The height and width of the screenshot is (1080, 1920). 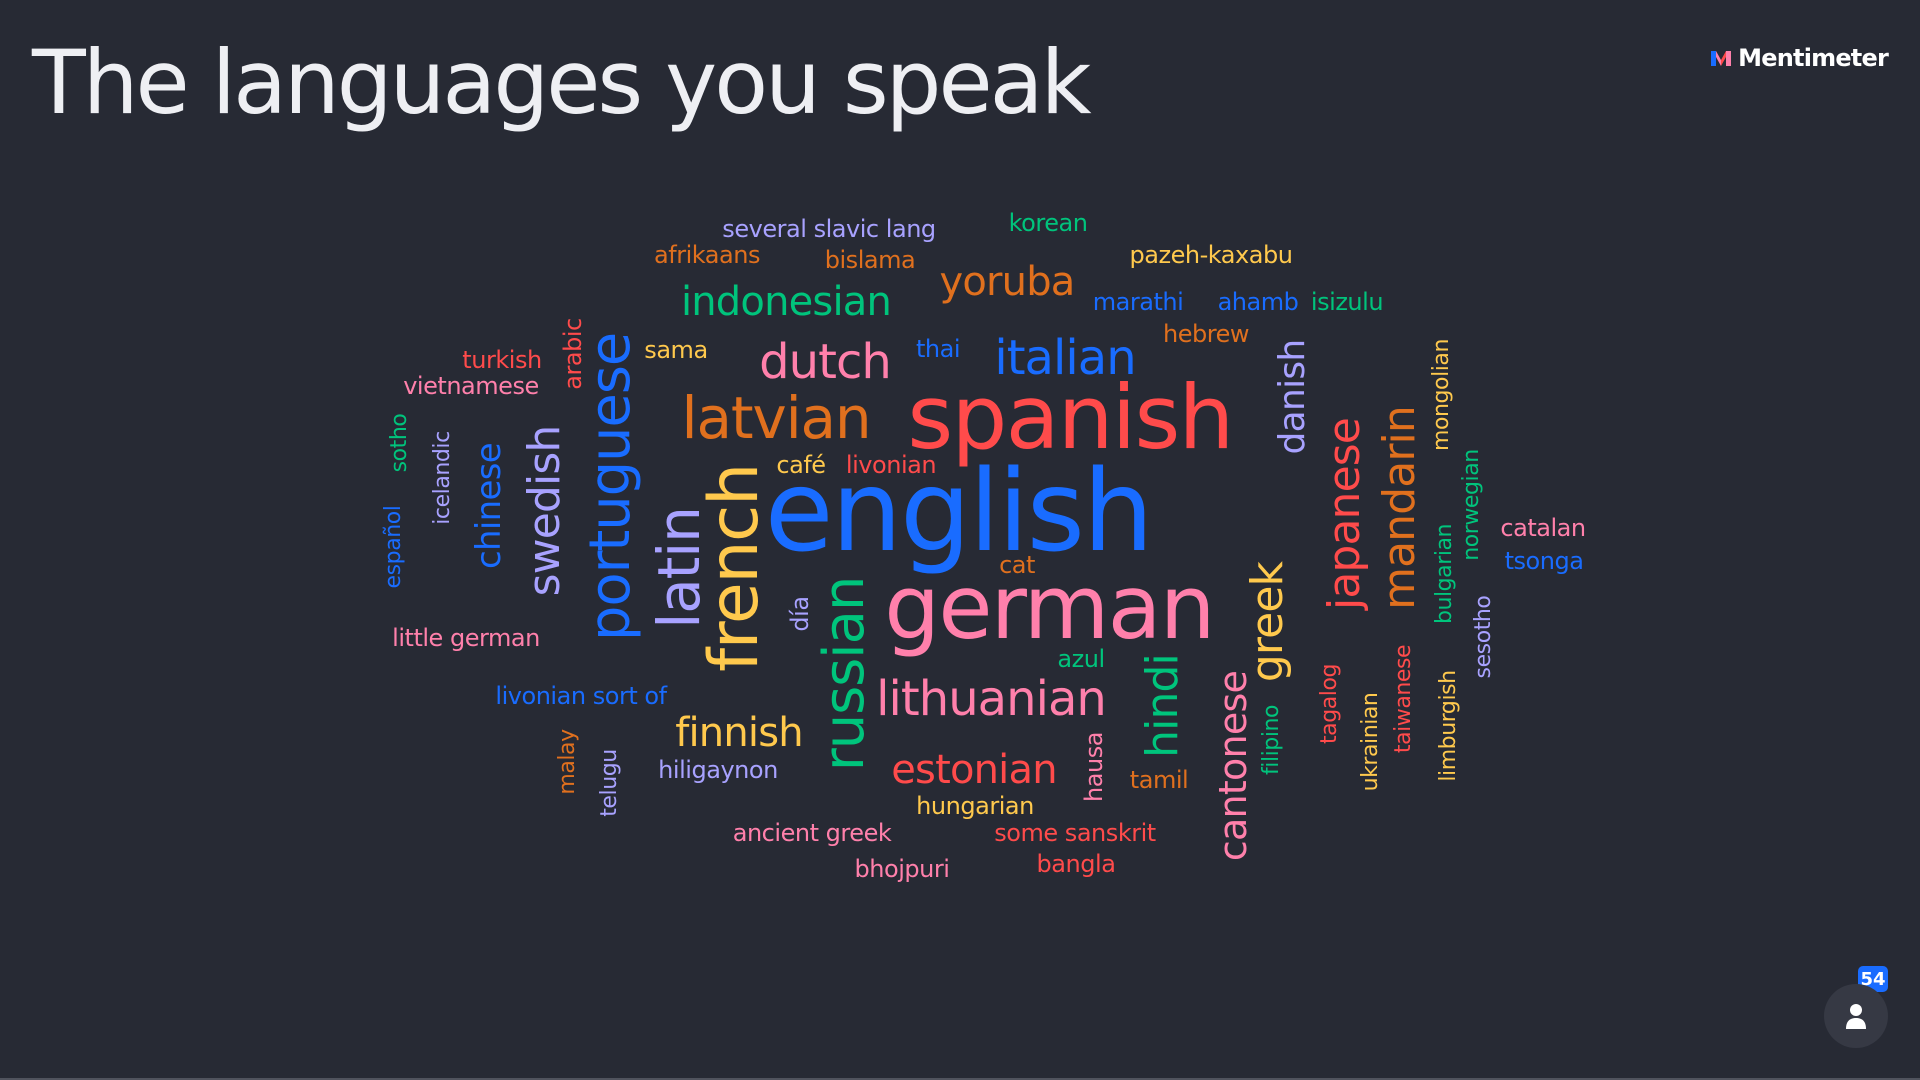 I want to click on word-cloud-word: tamil, so click(x=1159, y=780).